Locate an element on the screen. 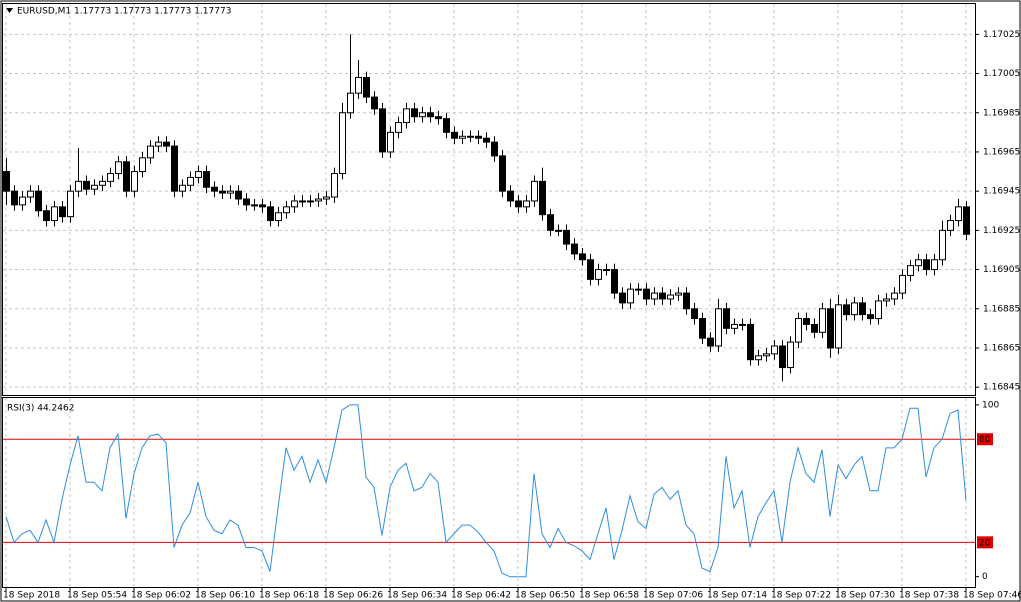  x-tick-label: 18 Sep 05:54 is located at coordinates (97, 596).